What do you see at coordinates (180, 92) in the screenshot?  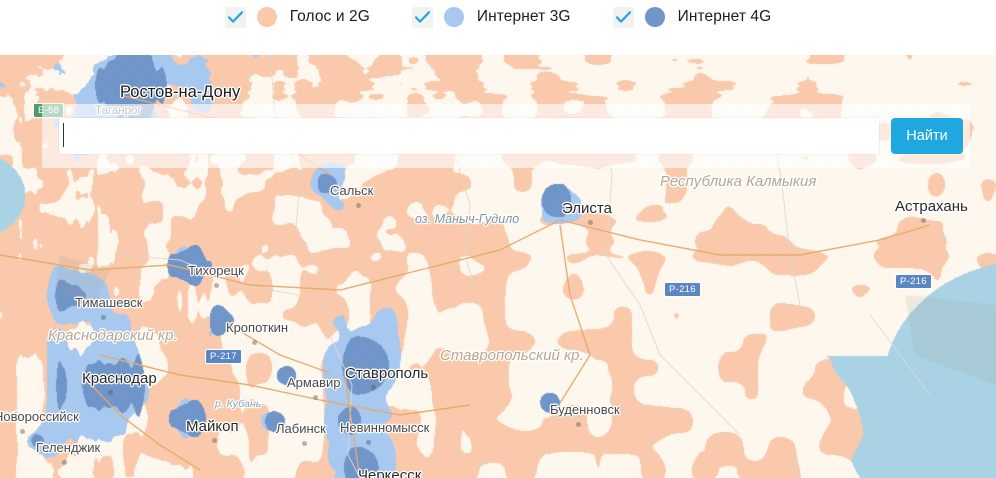 I see `map-city-label: Ростов-на-Дону` at bounding box center [180, 92].